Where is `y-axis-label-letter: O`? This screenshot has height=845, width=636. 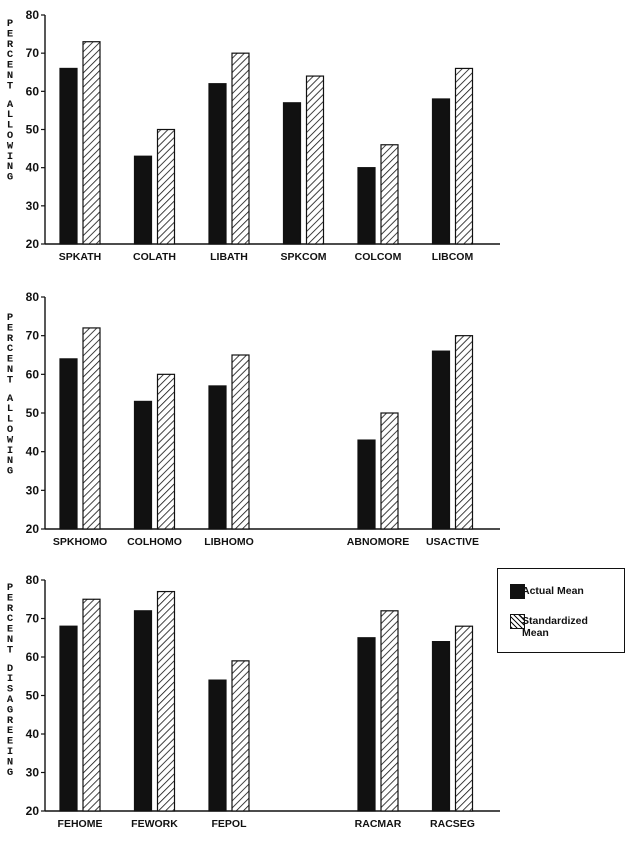
y-axis-label-letter: O is located at coordinates (10, 430).